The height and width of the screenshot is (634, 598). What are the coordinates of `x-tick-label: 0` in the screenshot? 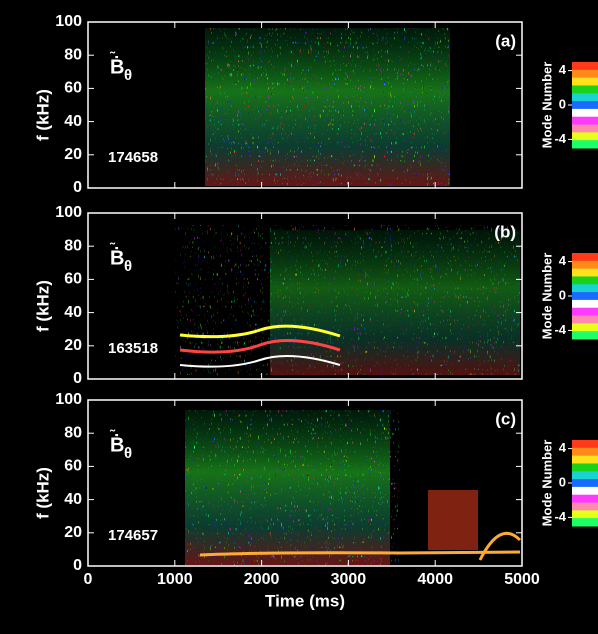 It's located at (88, 579).